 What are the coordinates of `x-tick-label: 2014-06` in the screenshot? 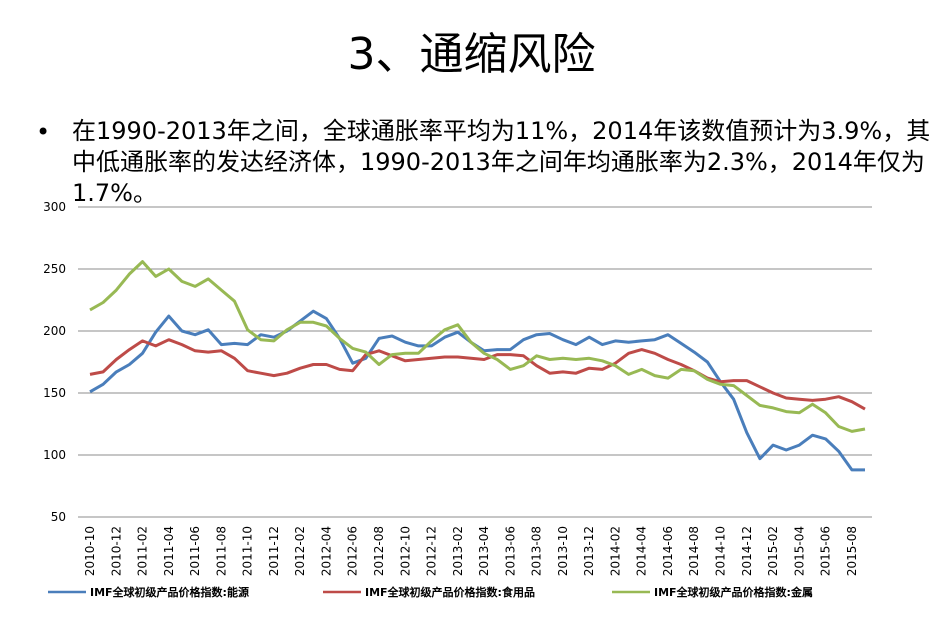 It's located at (668, 551).